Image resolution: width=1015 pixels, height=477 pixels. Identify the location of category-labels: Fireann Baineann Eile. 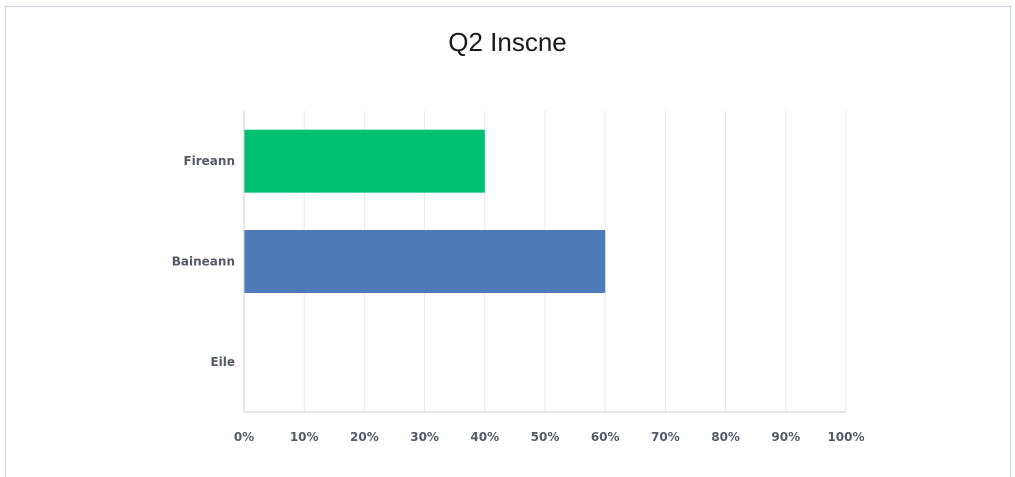
(203, 261).